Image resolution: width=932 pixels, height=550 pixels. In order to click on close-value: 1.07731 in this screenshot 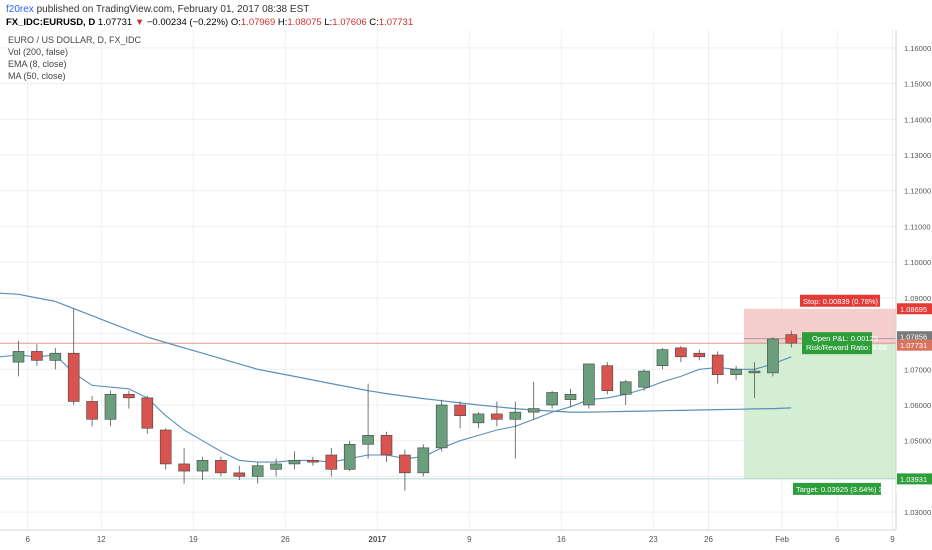, I will do `click(396, 22)`.